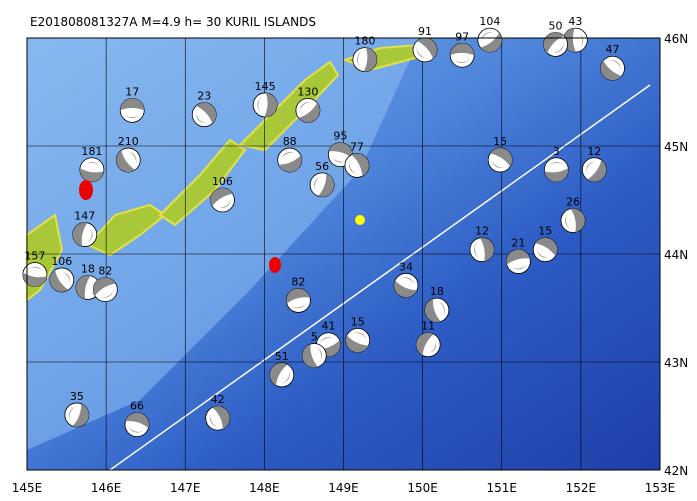 This screenshot has width=697, height=501. What do you see at coordinates (106, 488) in the screenshot?
I see `lon-label: 146E` at bounding box center [106, 488].